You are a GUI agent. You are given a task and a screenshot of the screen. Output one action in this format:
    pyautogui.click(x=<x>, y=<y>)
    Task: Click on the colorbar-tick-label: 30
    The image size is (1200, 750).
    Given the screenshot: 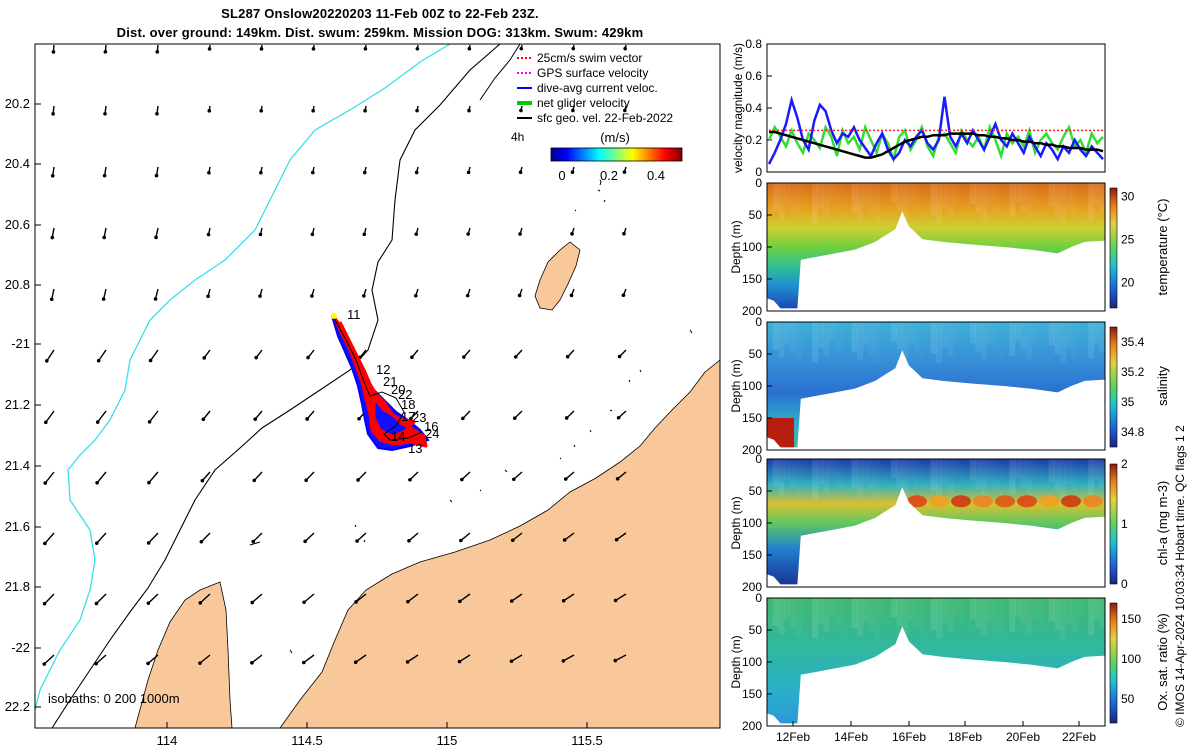 What is the action you would take?
    pyautogui.click(x=1128, y=197)
    